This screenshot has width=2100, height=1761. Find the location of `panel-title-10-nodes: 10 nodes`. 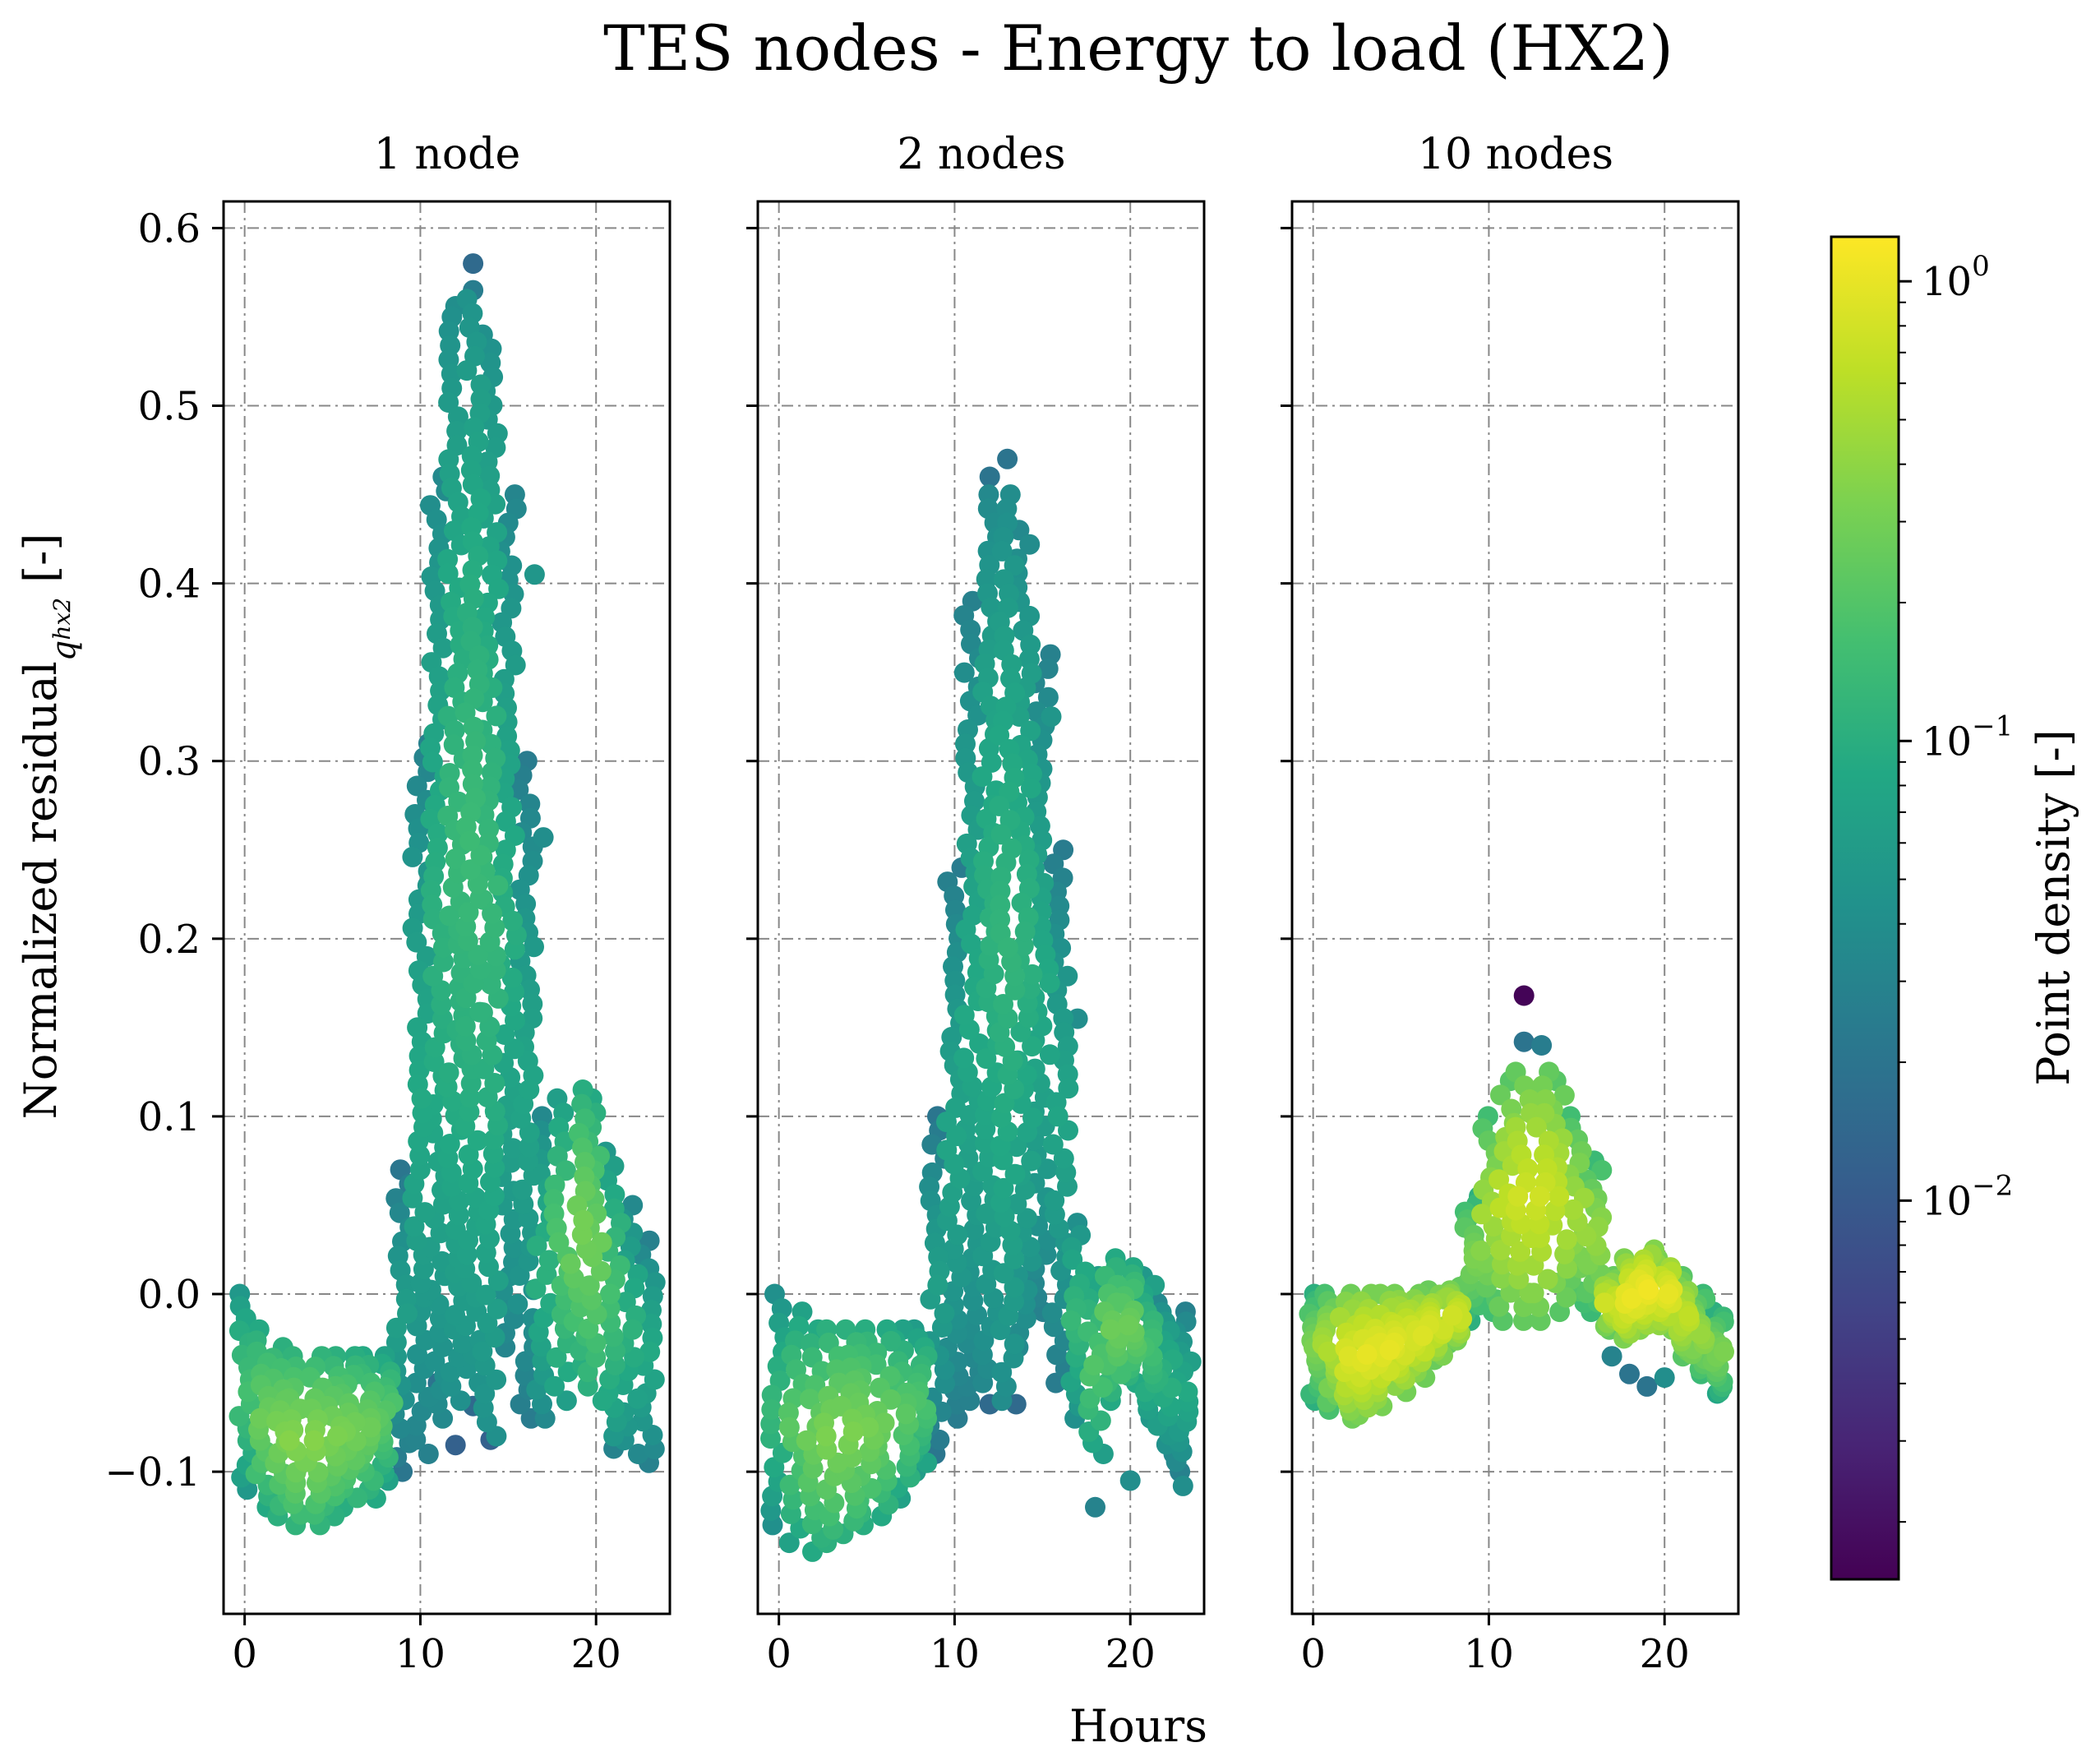

panel-title-10-nodes: 10 nodes is located at coordinates (1515, 154).